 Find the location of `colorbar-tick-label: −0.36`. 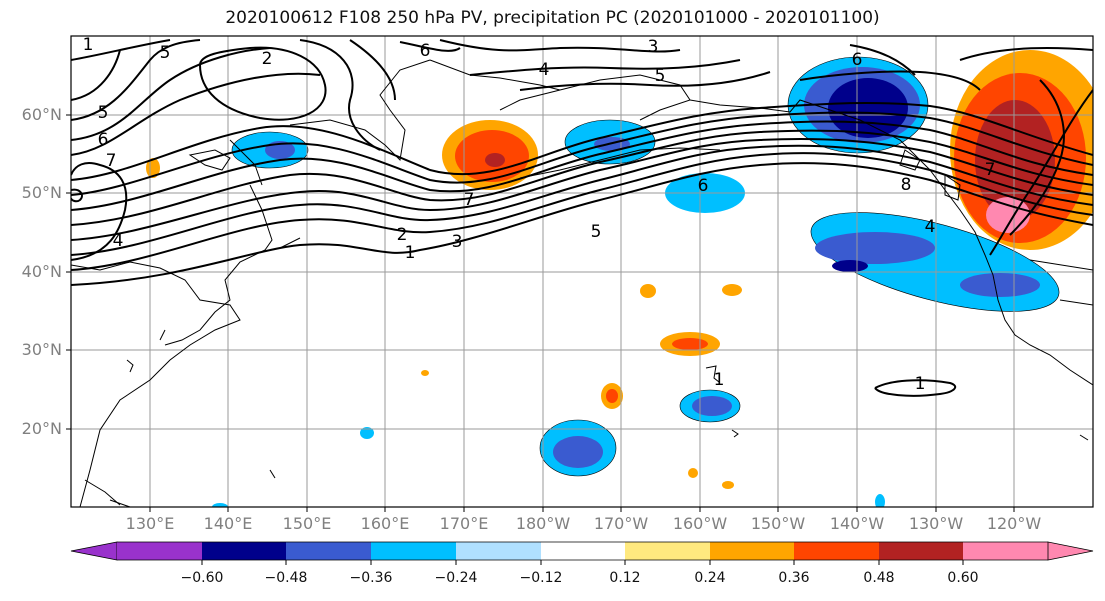

colorbar-tick-label: −0.36 is located at coordinates (371, 578).